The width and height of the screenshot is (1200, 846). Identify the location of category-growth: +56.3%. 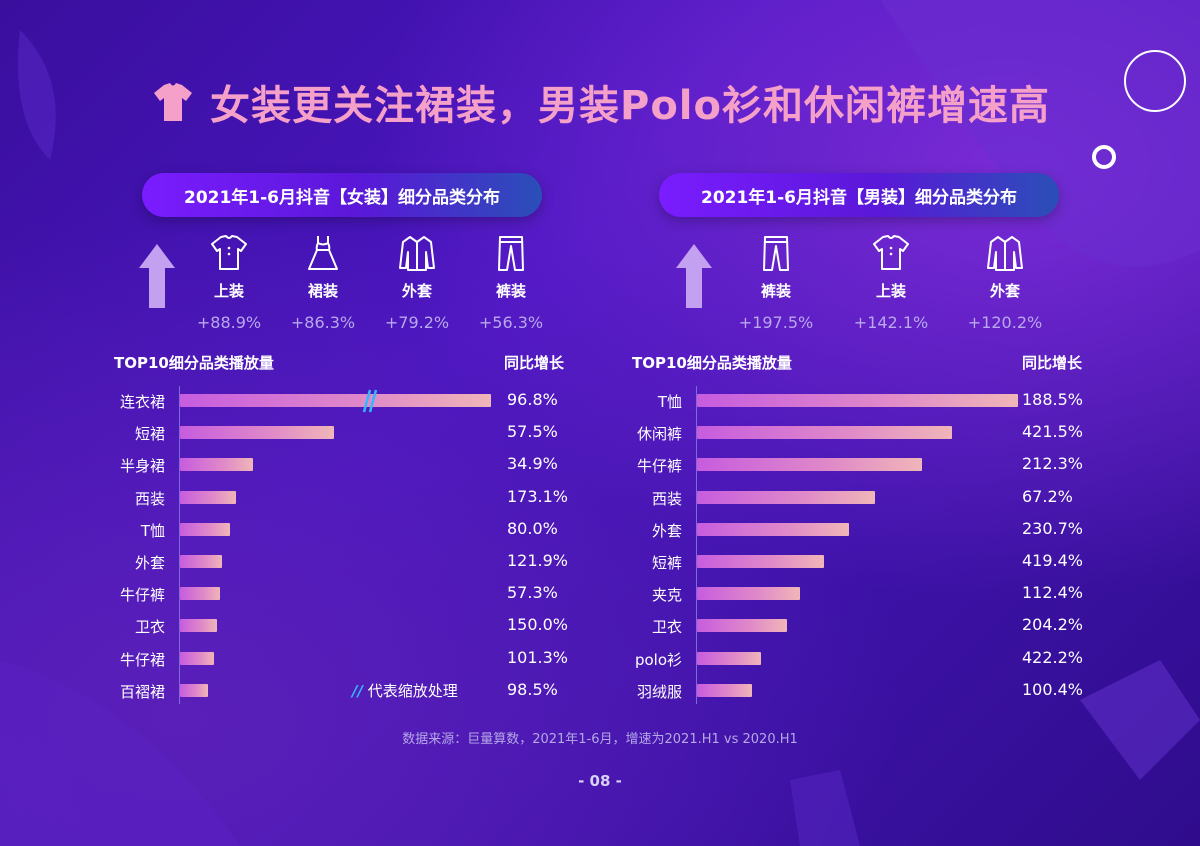
(511, 322).